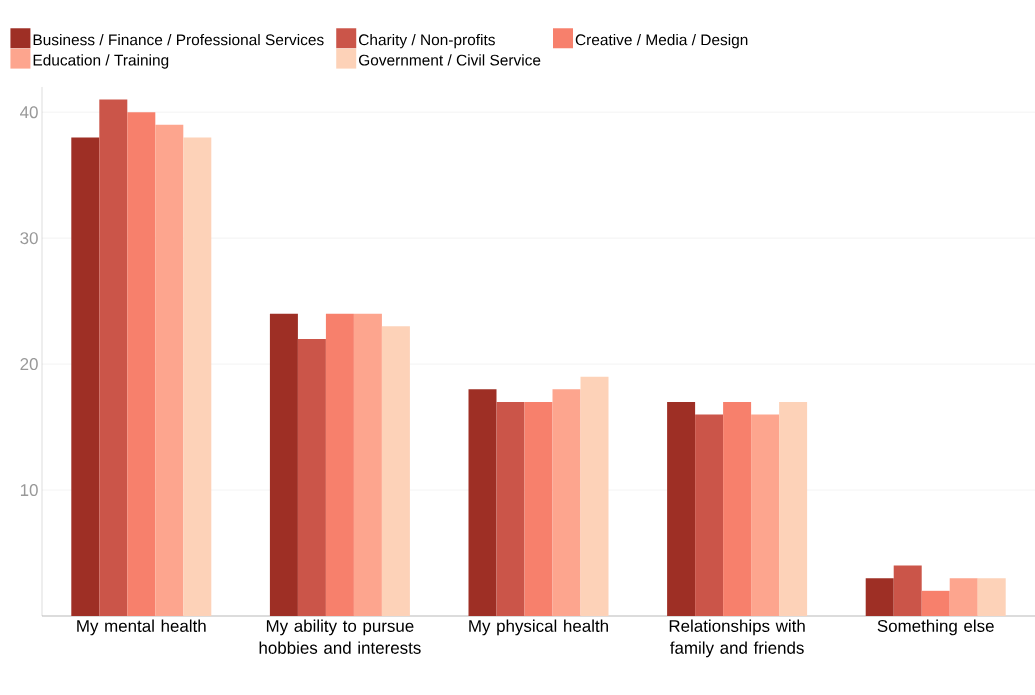 The width and height of the screenshot is (1035, 695). I want to click on y-tick-label: 40, so click(29, 112).